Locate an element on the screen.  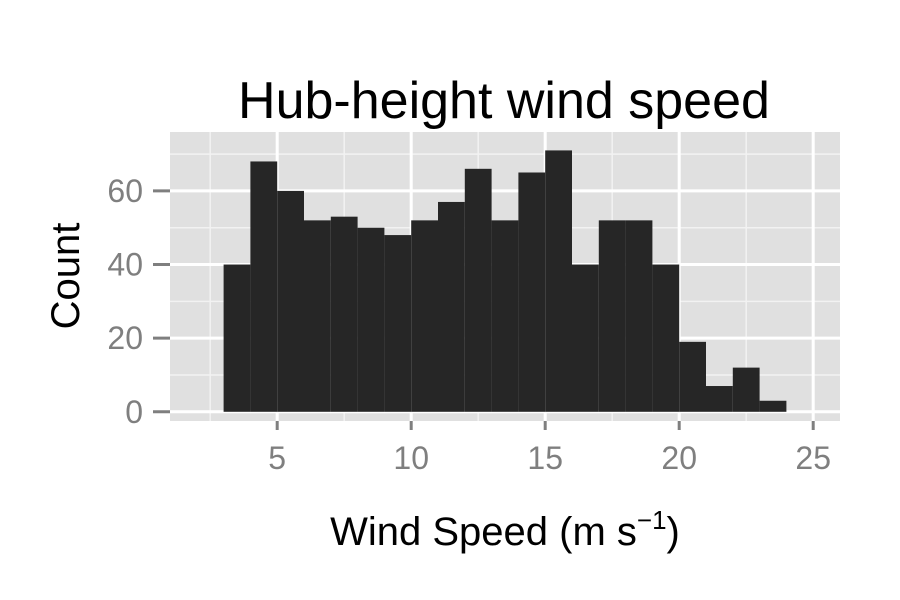
x-axis-ticks: 5 10 15 20 25 is located at coordinates (549, 448).